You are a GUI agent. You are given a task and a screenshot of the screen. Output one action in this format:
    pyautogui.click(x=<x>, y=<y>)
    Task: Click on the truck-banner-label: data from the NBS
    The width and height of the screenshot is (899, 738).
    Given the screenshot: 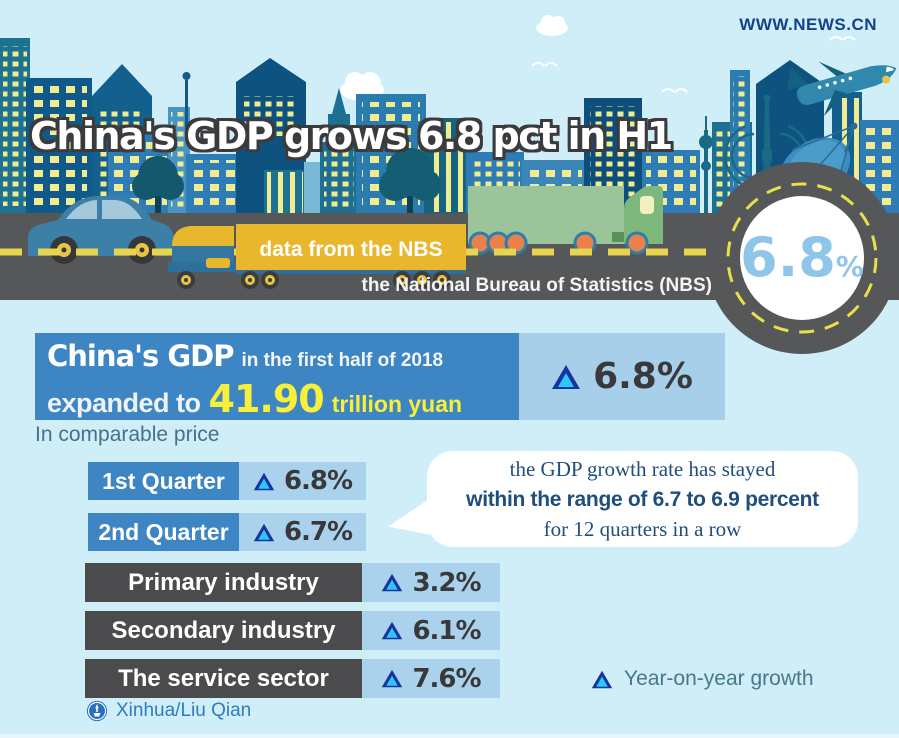 What is the action you would take?
    pyautogui.click(x=351, y=249)
    